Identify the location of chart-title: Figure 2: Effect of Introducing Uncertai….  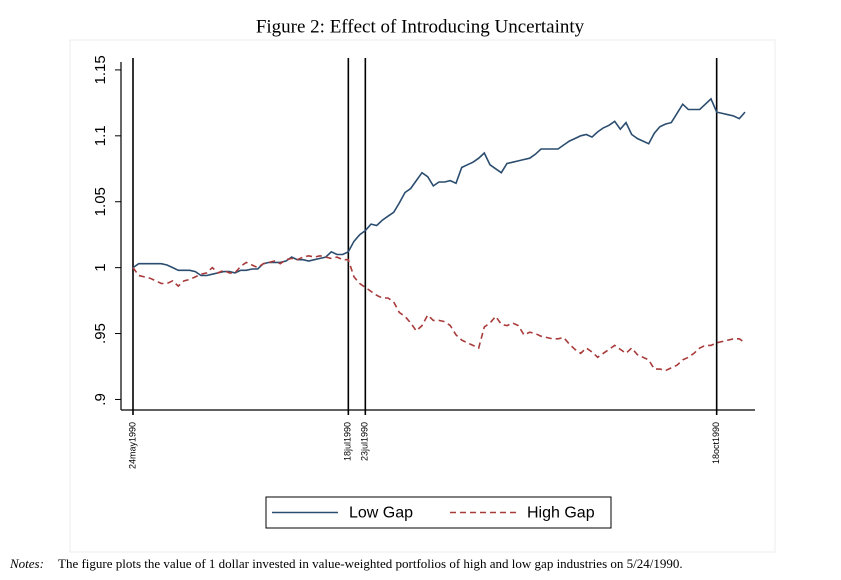
(420, 26).